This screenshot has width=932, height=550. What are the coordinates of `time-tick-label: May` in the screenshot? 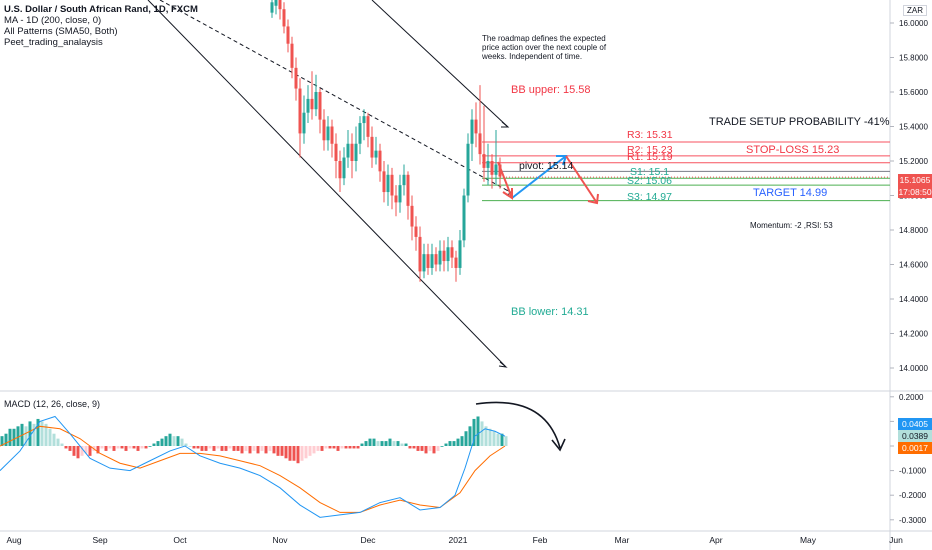 It's located at (808, 540).